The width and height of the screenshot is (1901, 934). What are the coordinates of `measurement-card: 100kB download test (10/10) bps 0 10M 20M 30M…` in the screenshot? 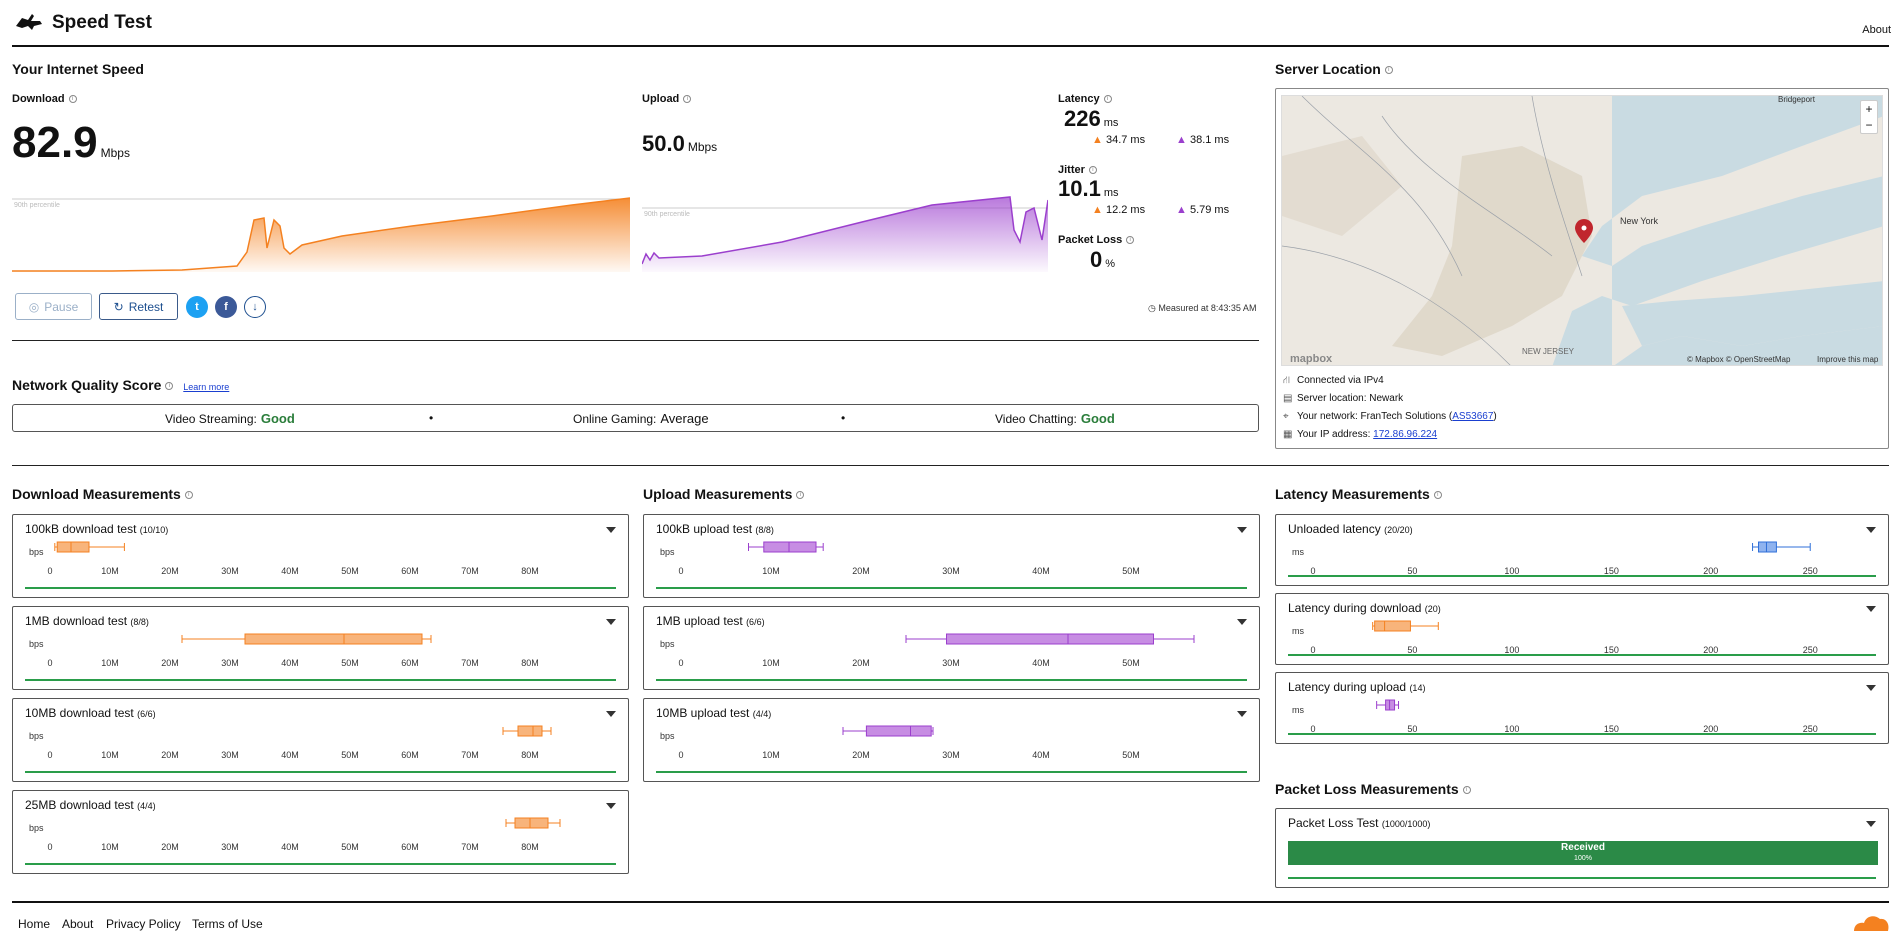 It's located at (320, 556).